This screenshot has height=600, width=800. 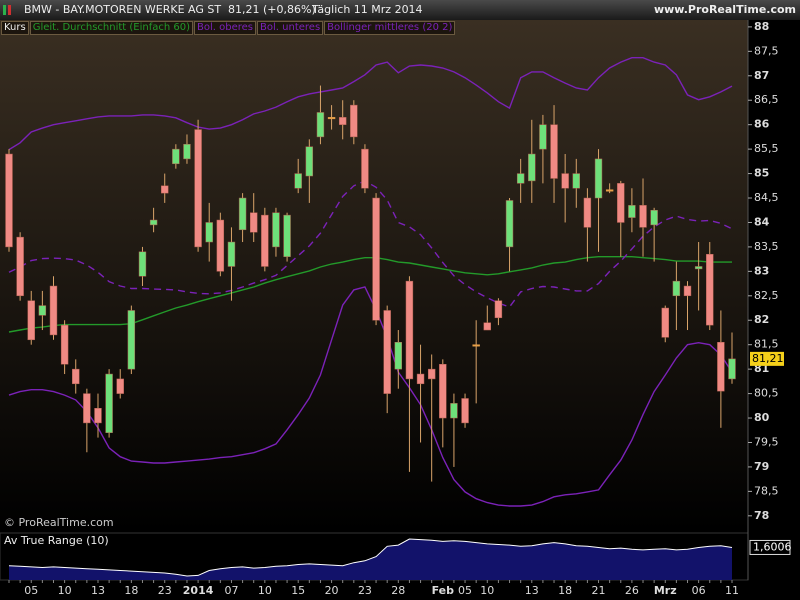 I want to click on y-tick-label: 79,5, so click(x=766, y=441).